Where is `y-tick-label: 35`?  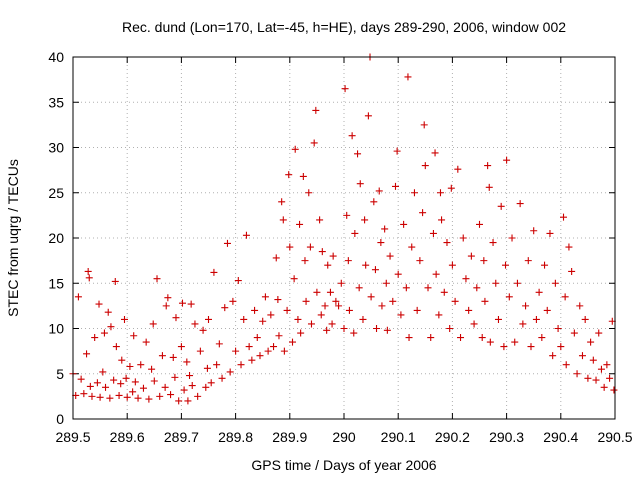 y-tick-label: 35 is located at coordinates (56, 102).